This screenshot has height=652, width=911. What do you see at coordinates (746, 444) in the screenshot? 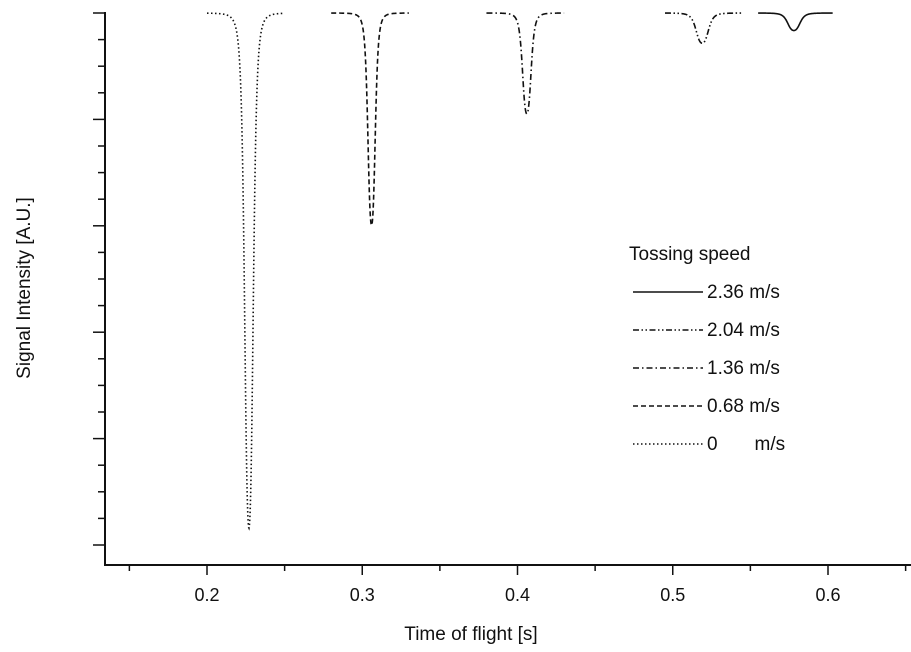
I see `legend-label: 0 m/s` at bounding box center [746, 444].